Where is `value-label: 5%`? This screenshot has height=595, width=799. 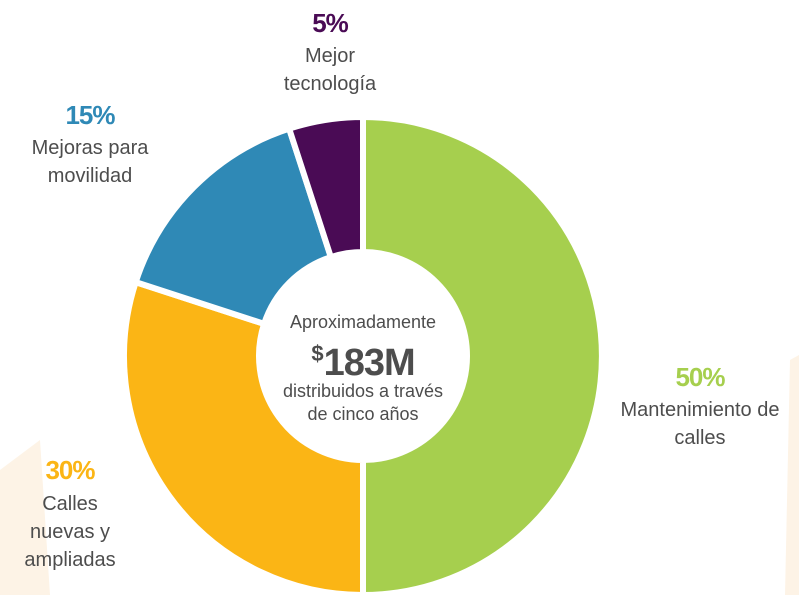 value-label: 5% is located at coordinates (330, 23).